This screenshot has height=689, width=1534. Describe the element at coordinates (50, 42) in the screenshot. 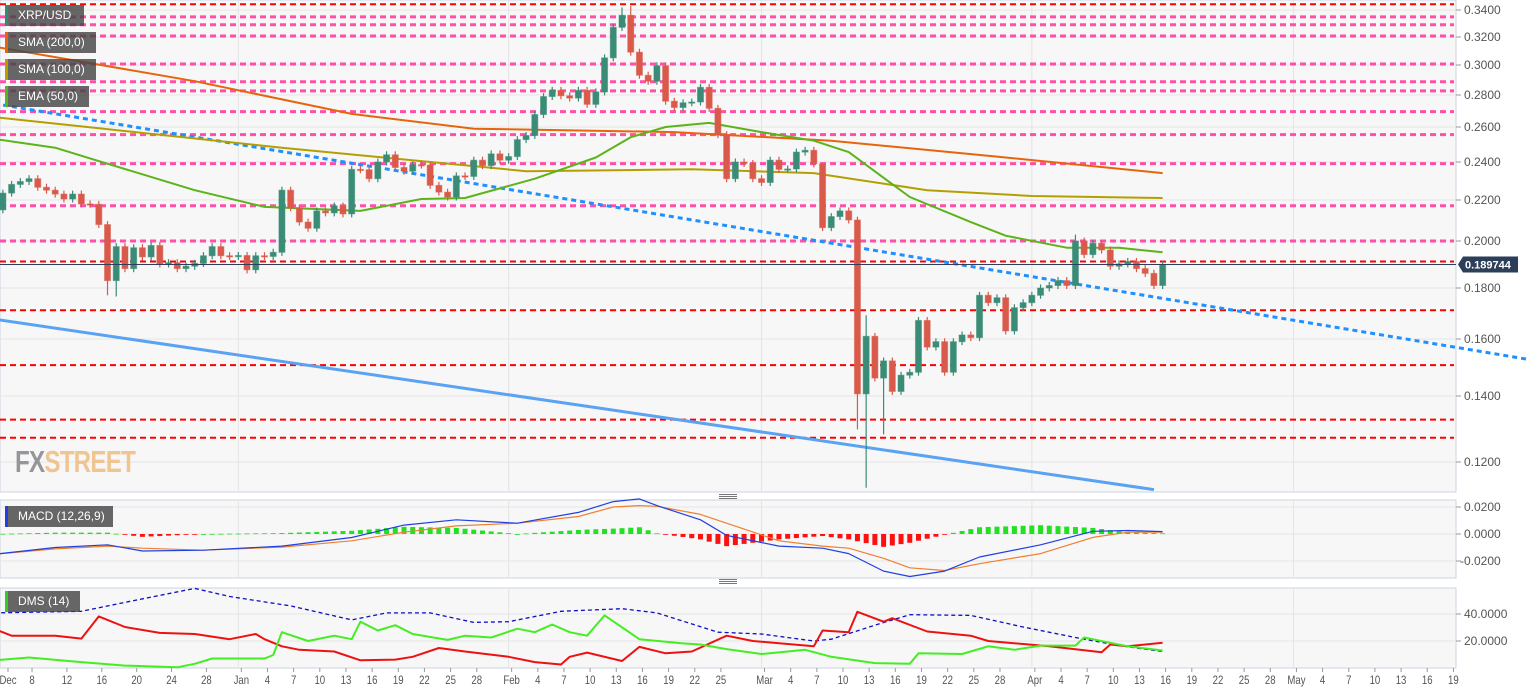

I see `legend-sma200: SMA (200,0)` at that location.